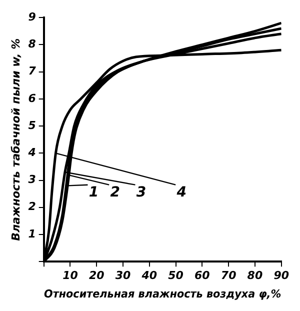  Describe the element at coordinates (32, 44) in the screenshot. I see `y-tick-label: 8` at that location.